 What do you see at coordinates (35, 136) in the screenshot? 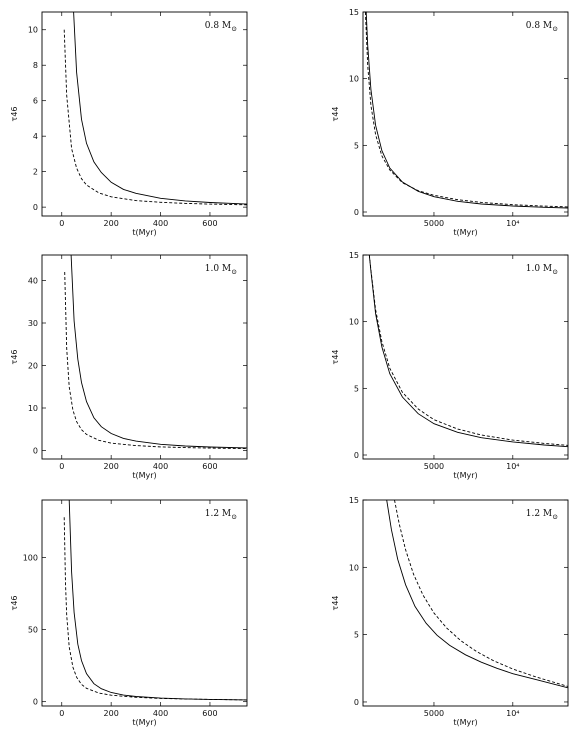
I see `y-tick-label: 4` at bounding box center [35, 136].